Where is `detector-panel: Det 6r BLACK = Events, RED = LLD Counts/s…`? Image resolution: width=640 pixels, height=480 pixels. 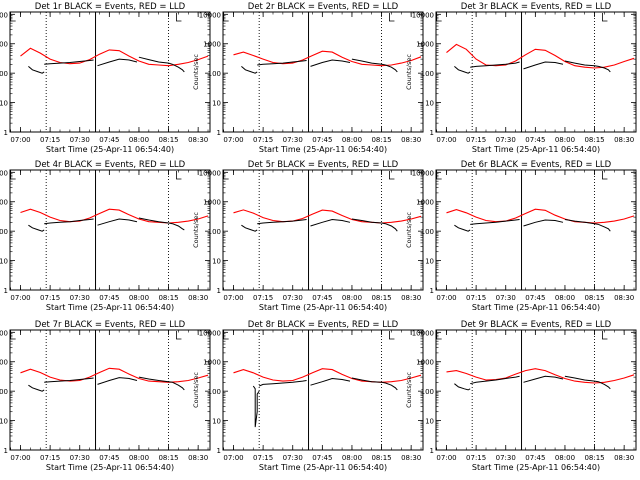
detector-panel: Det 6r BLACK = Events, RED = LLD Counts/s… is located at coordinates (521, 236).